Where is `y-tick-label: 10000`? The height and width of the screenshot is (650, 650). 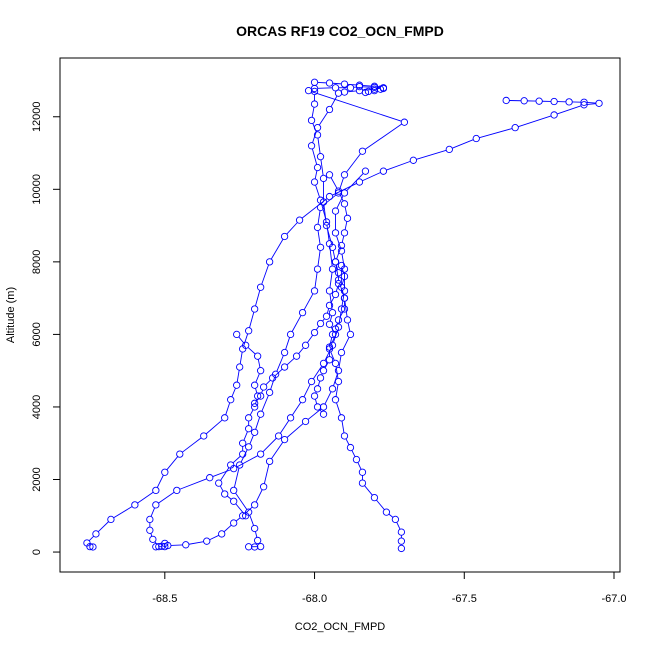 y-tick-label: 10000 is located at coordinates (37, 189).